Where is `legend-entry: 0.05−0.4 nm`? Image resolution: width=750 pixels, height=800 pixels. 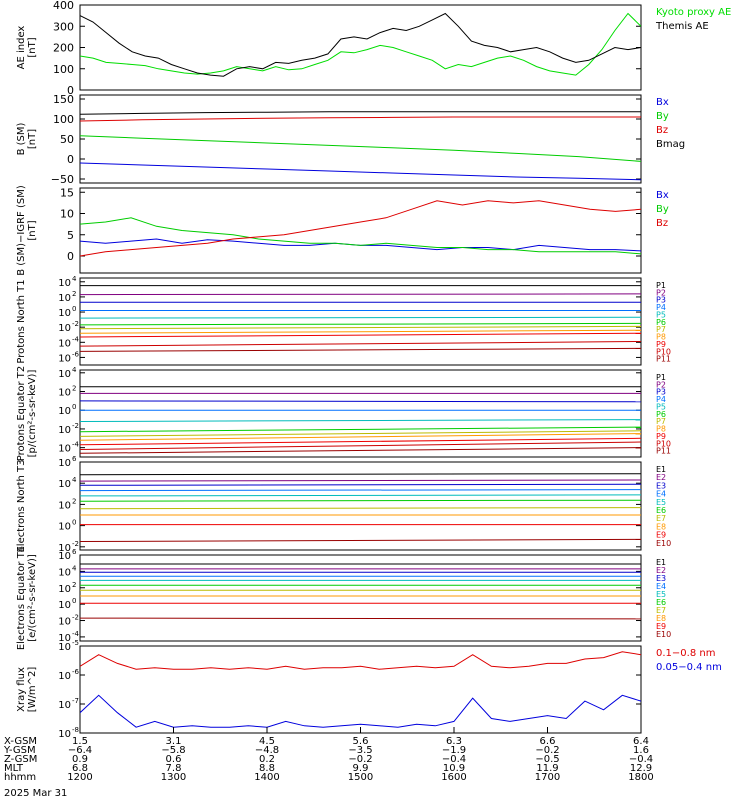
legend-entry: 0.05−0.4 nm is located at coordinates (689, 667).